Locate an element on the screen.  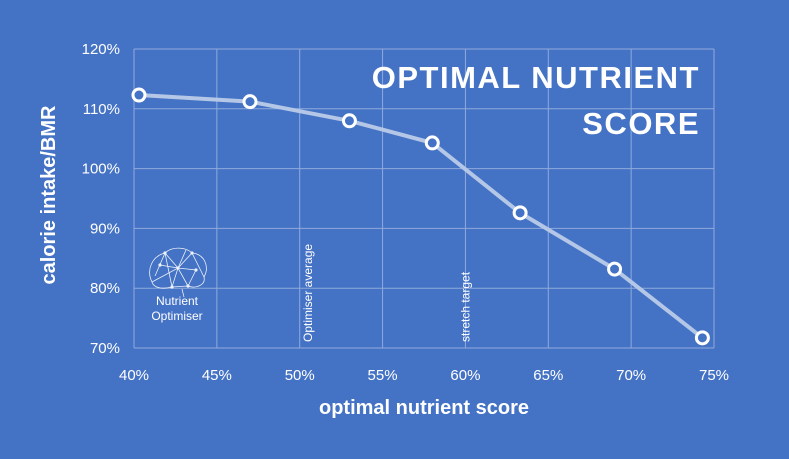
logo-text-line-2: Optimiser is located at coordinates (176, 316).